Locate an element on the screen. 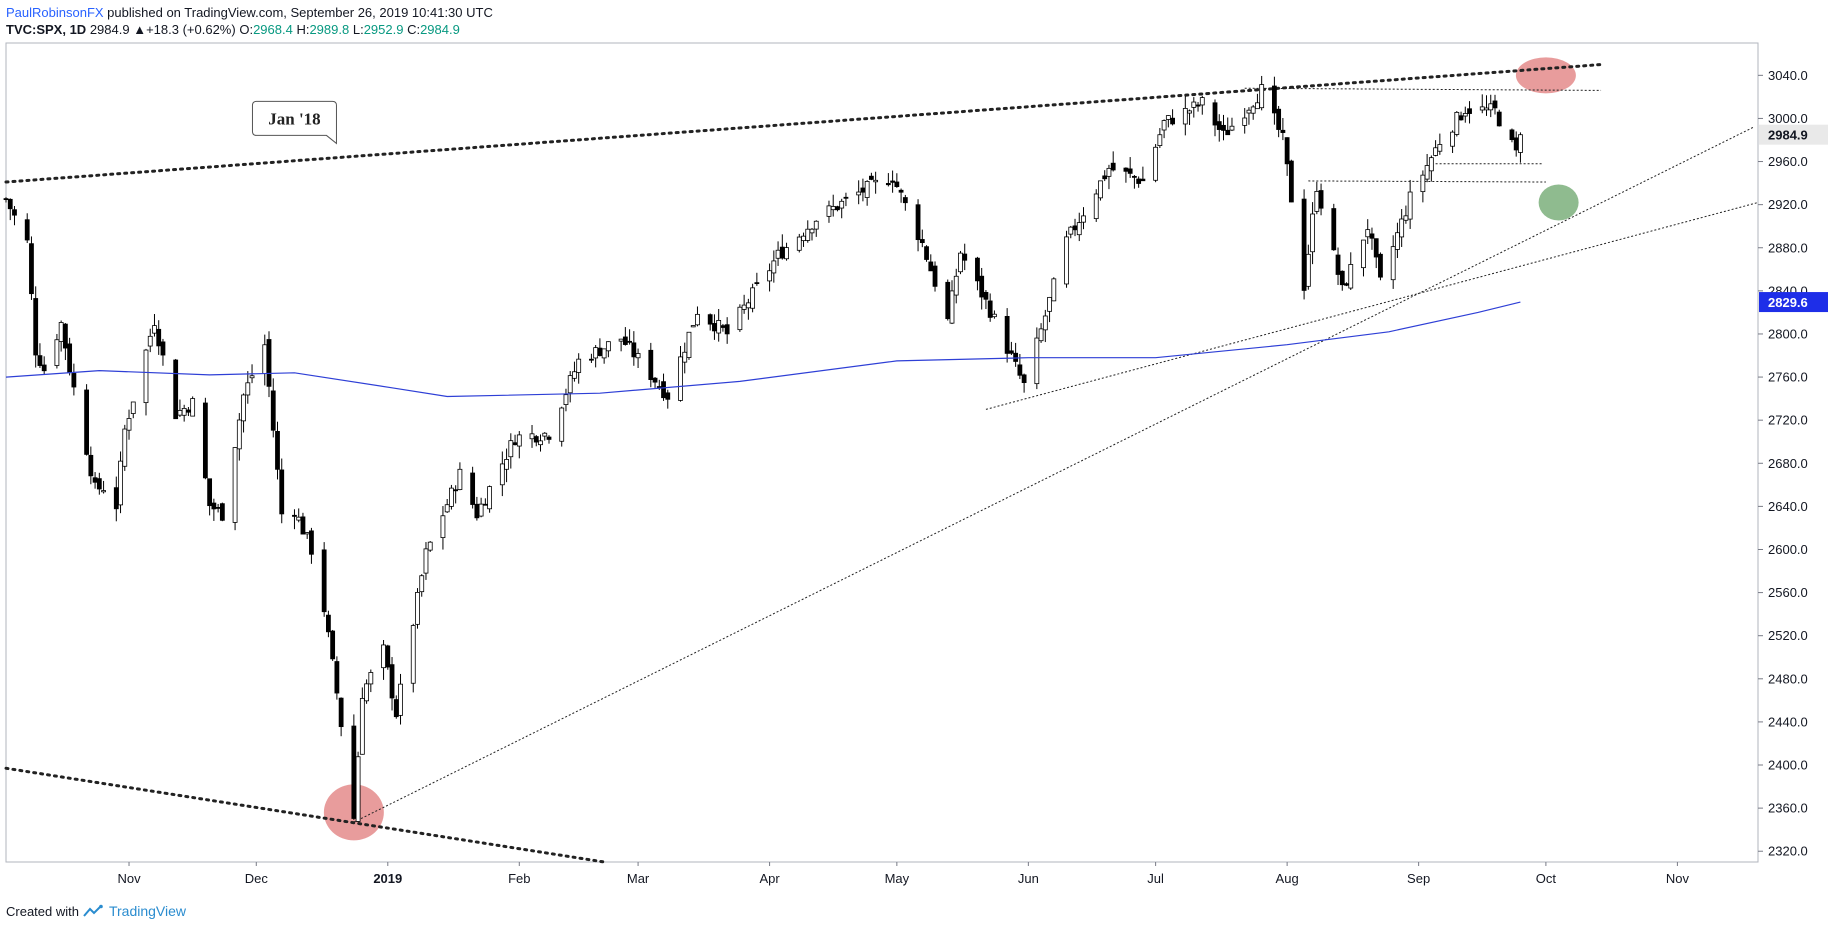 This screenshot has height=930, width=1828. y-tick-label: 2400.0 is located at coordinates (1788, 765).